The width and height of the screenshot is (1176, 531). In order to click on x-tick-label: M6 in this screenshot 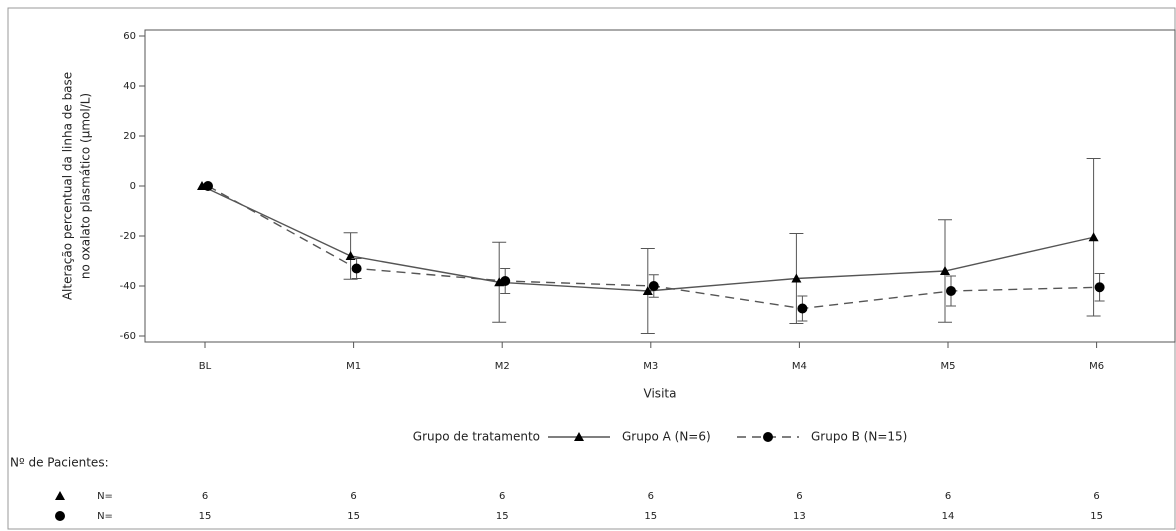, I will do `click(1096, 366)`.